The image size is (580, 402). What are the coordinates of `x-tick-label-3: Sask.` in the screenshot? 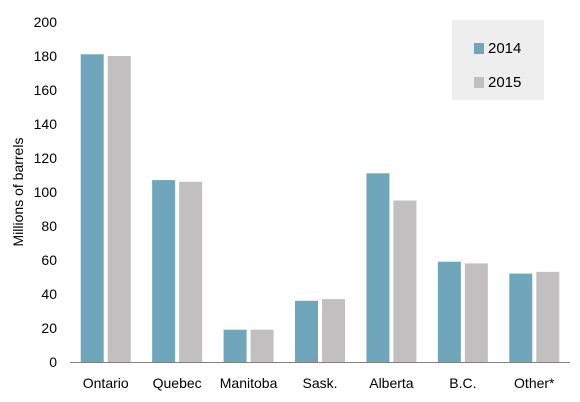 It's located at (319, 383).